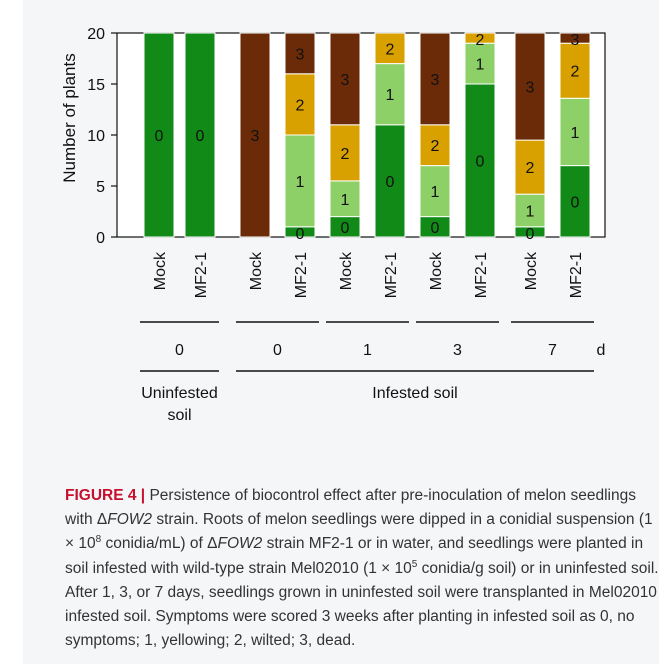 The height and width of the screenshot is (664, 659). I want to click on day-unit-label: d, so click(601, 350).